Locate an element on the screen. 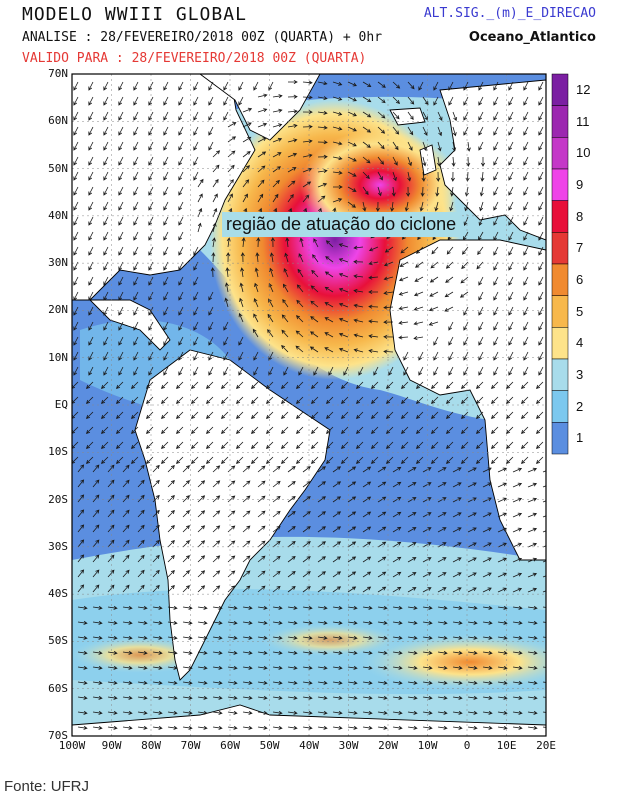 The height and width of the screenshot is (800, 618). lat-label: 10S is located at coordinates (58, 452).